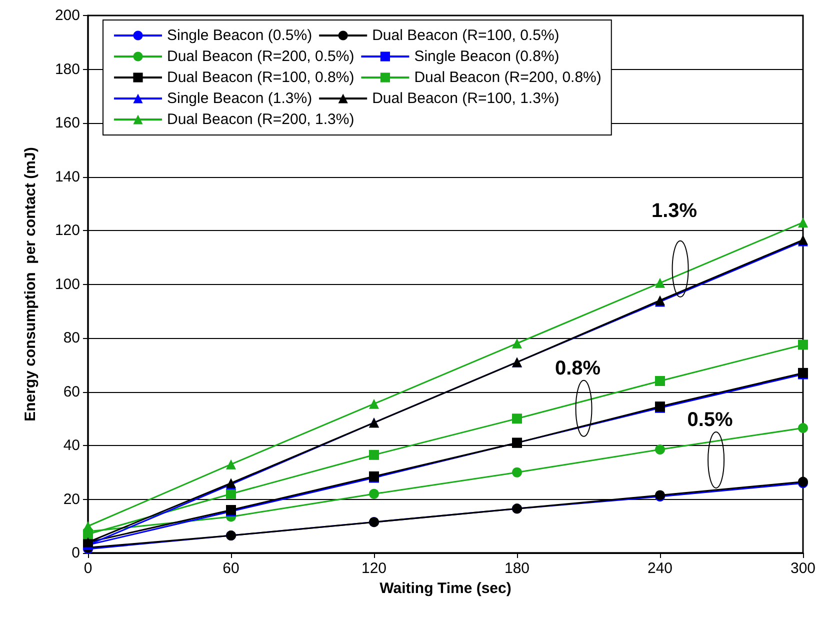 Image resolution: width=831 pixels, height=618 pixels. I want to click on x-tick-label: 60, so click(231, 568).